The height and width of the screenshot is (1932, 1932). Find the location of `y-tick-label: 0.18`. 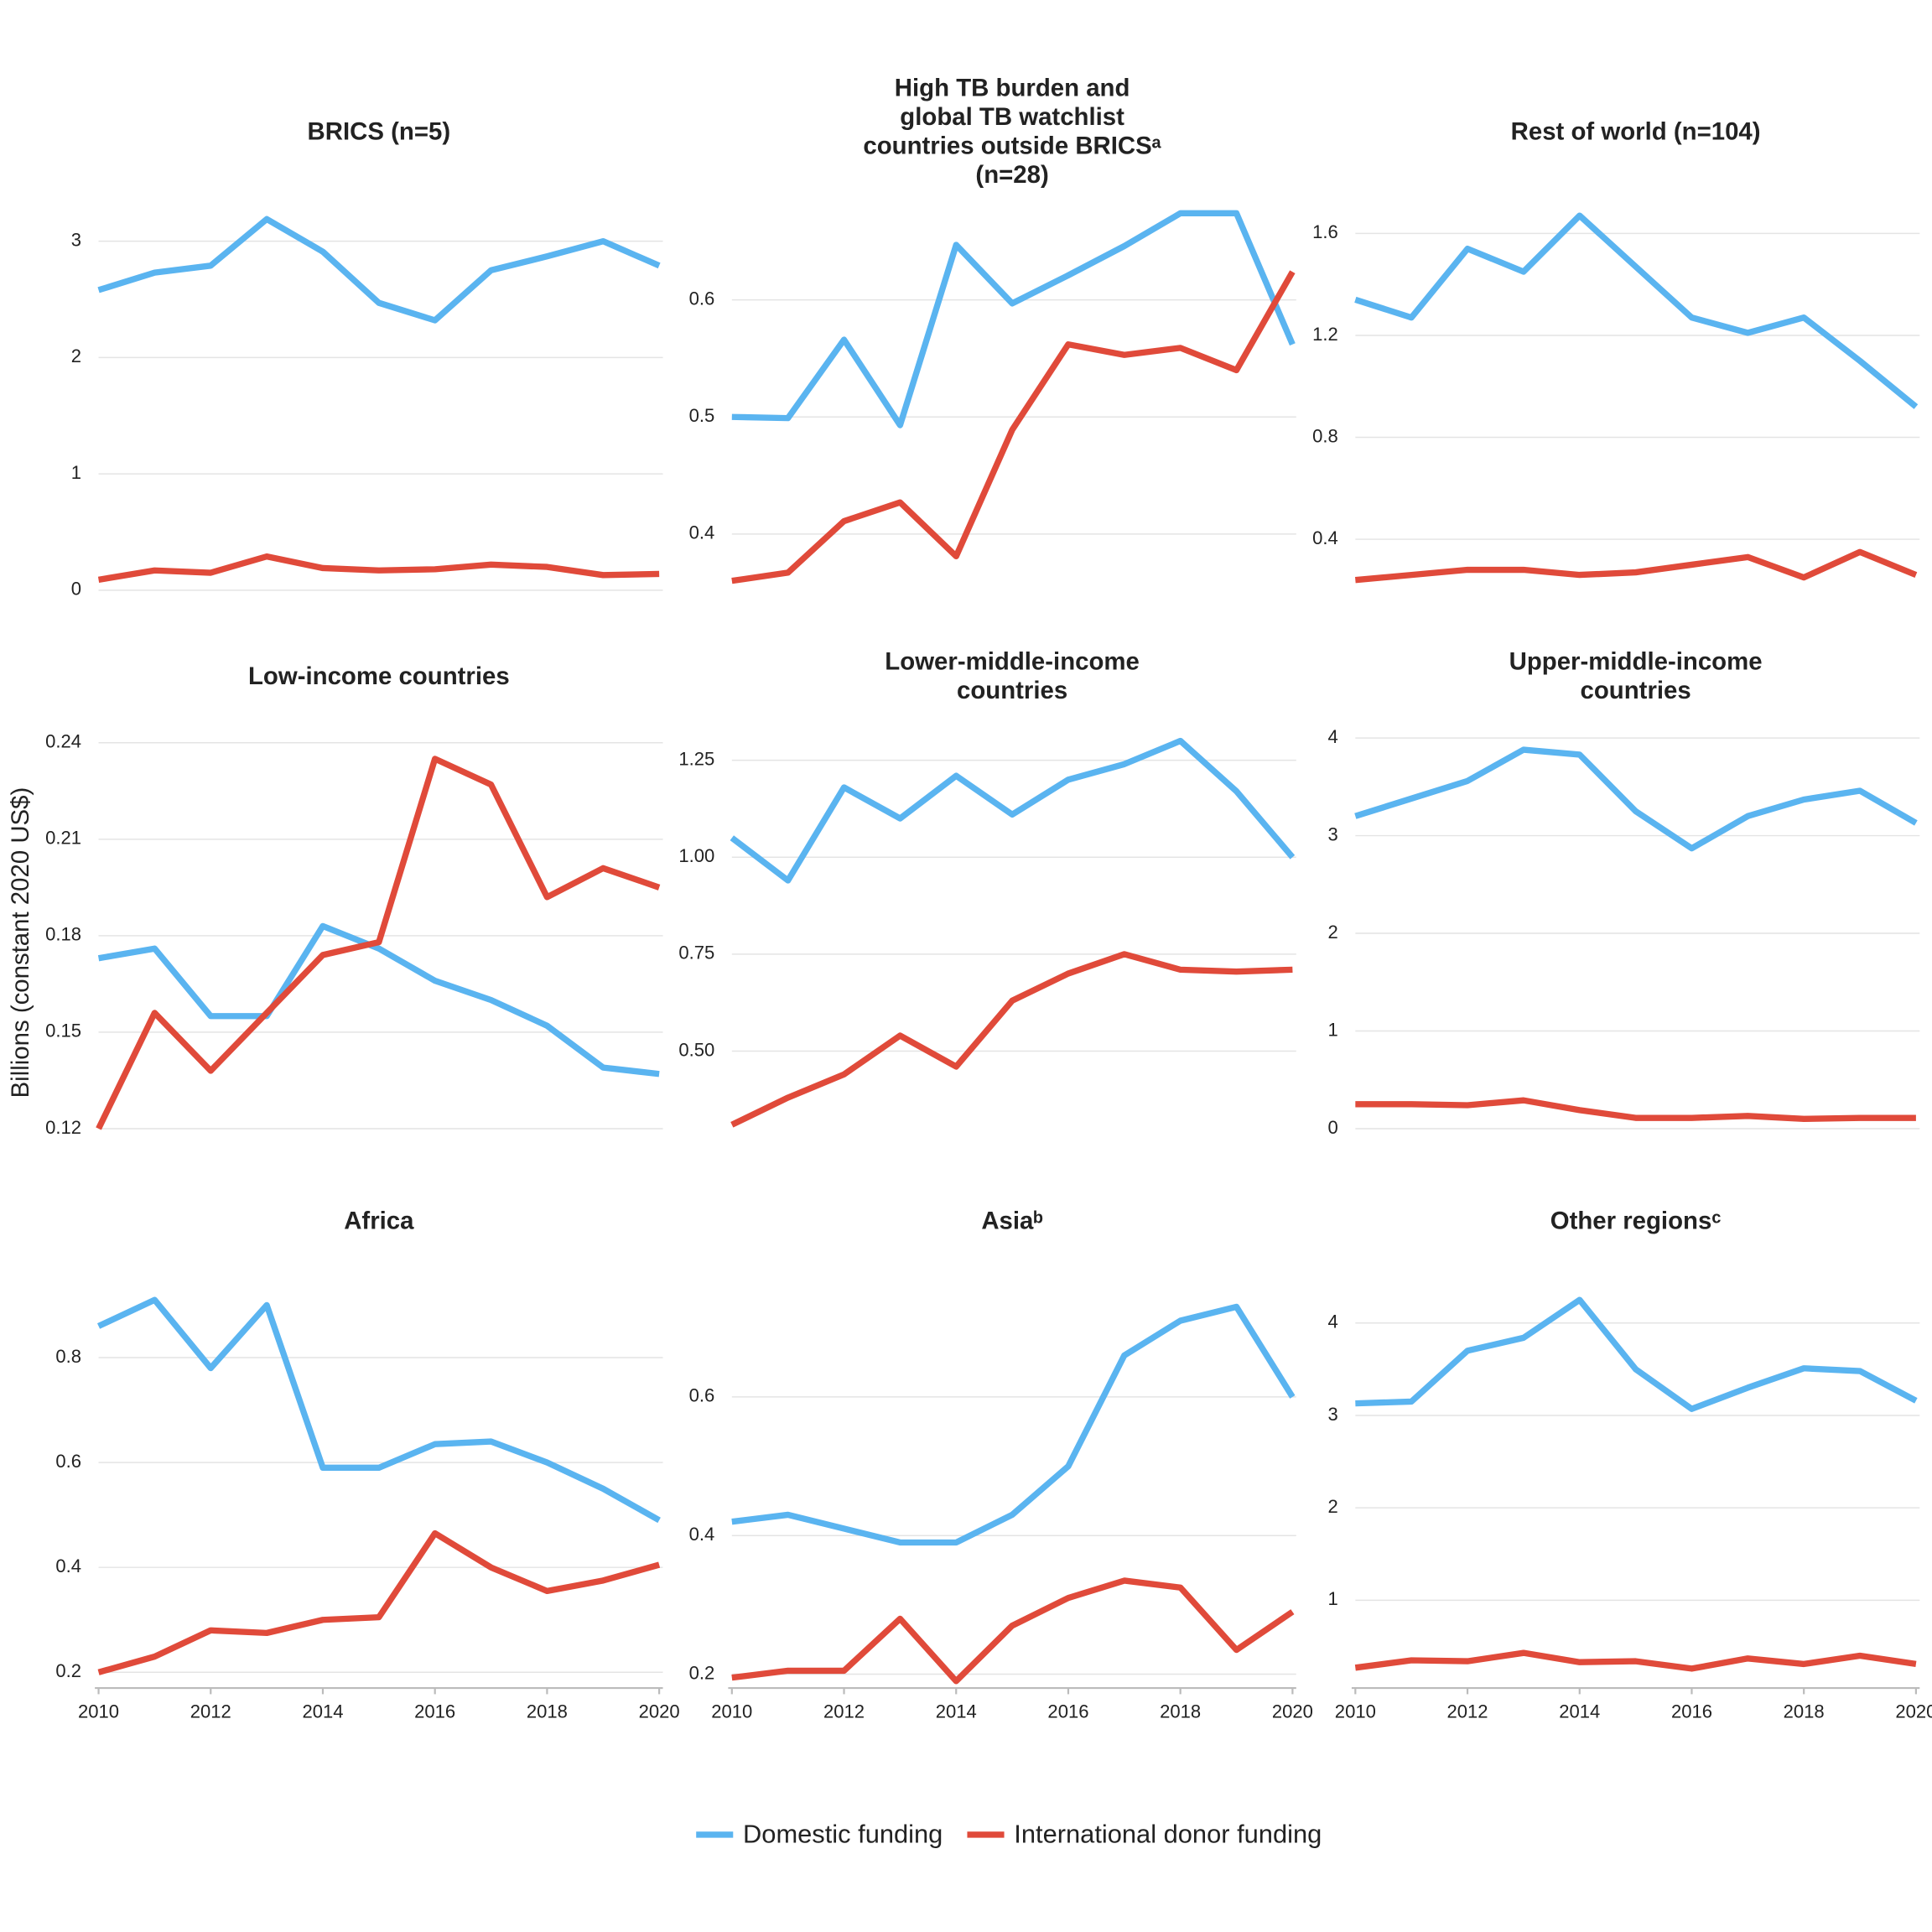

y-tick-label: 0.18 is located at coordinates (63, 934).